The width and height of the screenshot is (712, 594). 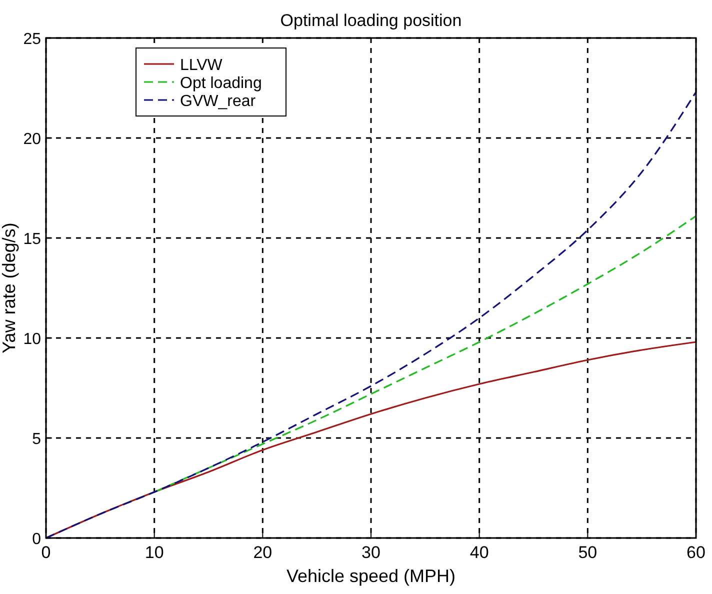 I want to click on y-tick-label: 25, so click(x=32, y=39).